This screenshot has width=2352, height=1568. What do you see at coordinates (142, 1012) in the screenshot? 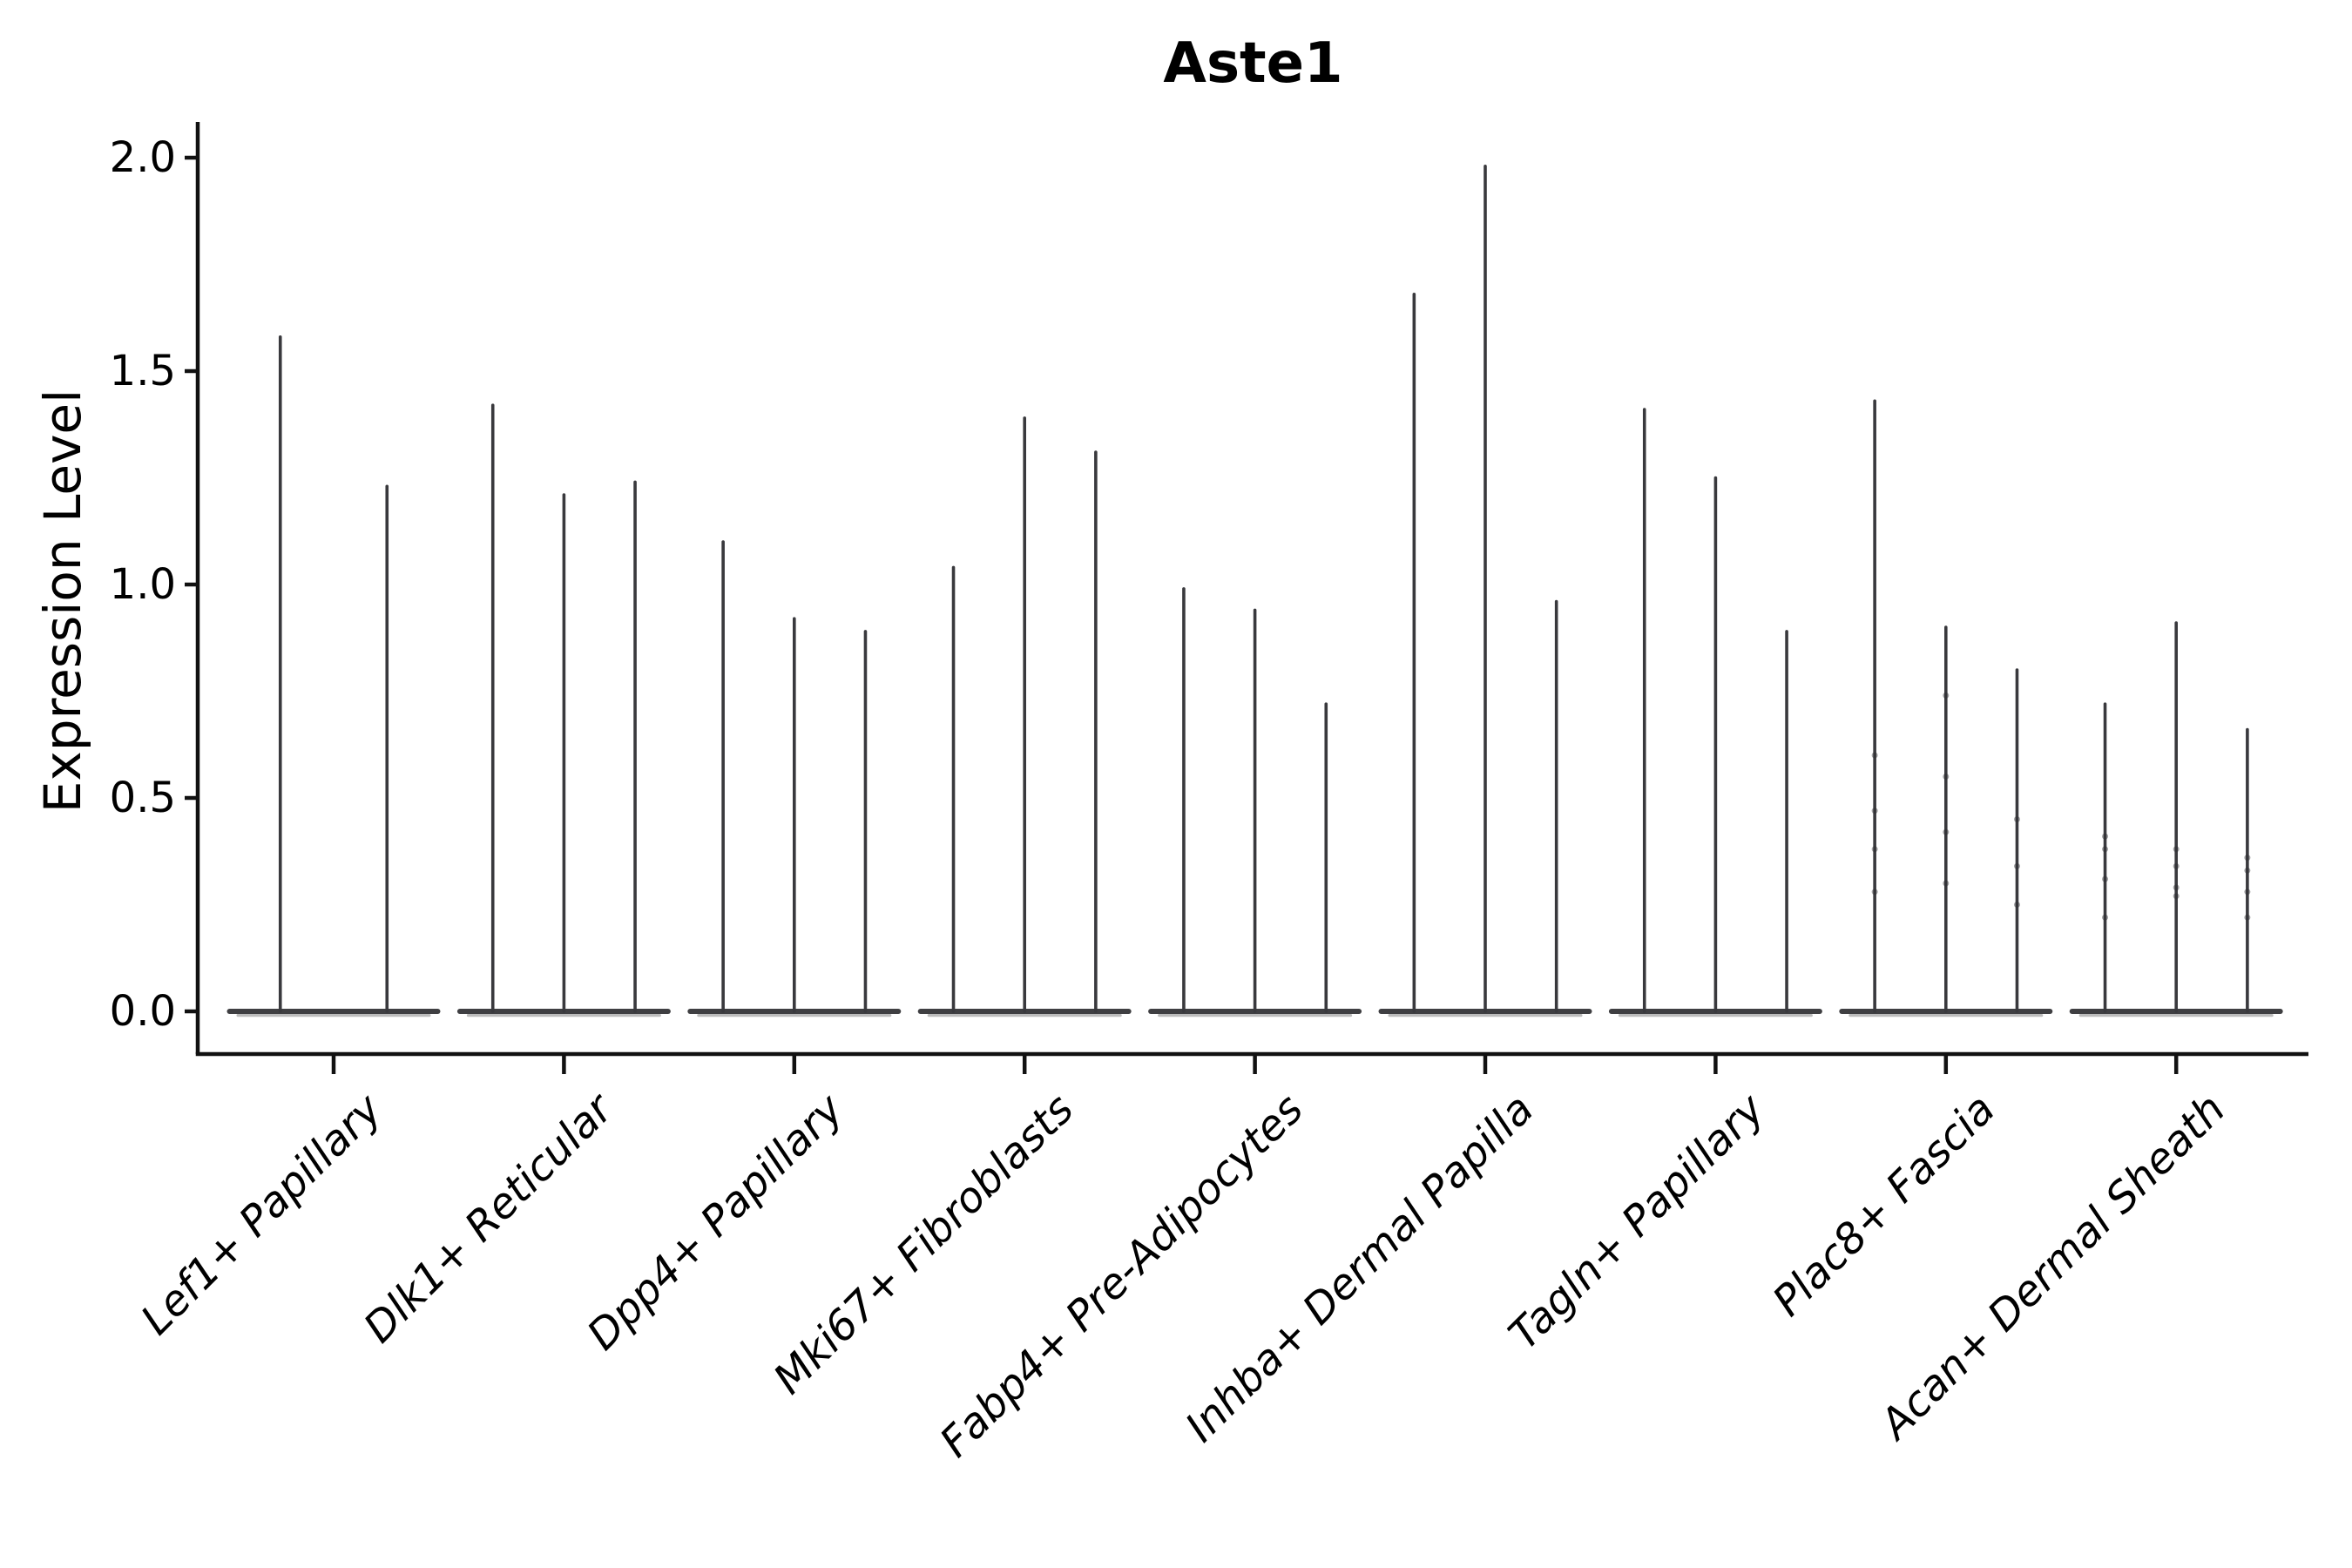
I see `y-tick-label: 0.0` at bounding box center [142, 1012].